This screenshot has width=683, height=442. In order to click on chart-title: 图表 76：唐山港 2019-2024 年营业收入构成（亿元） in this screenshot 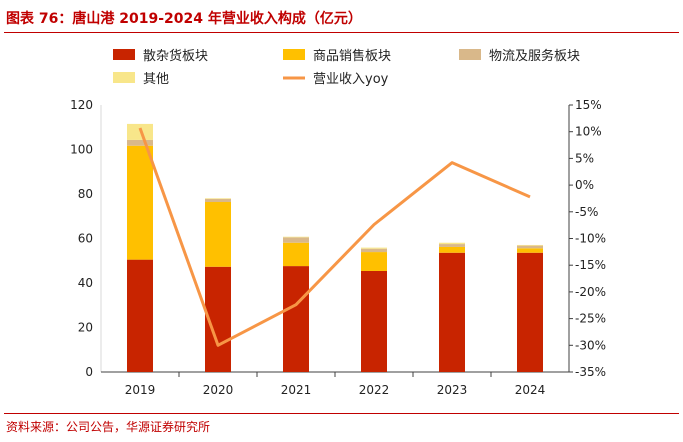, I will do `click(184, 19)`.